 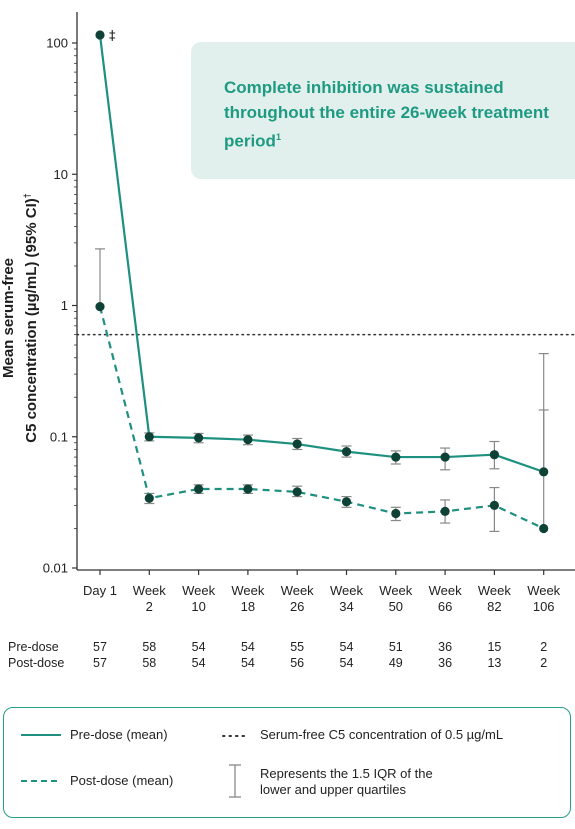 I want to click on x-tick-label: 2, so click(x=149, y=606).